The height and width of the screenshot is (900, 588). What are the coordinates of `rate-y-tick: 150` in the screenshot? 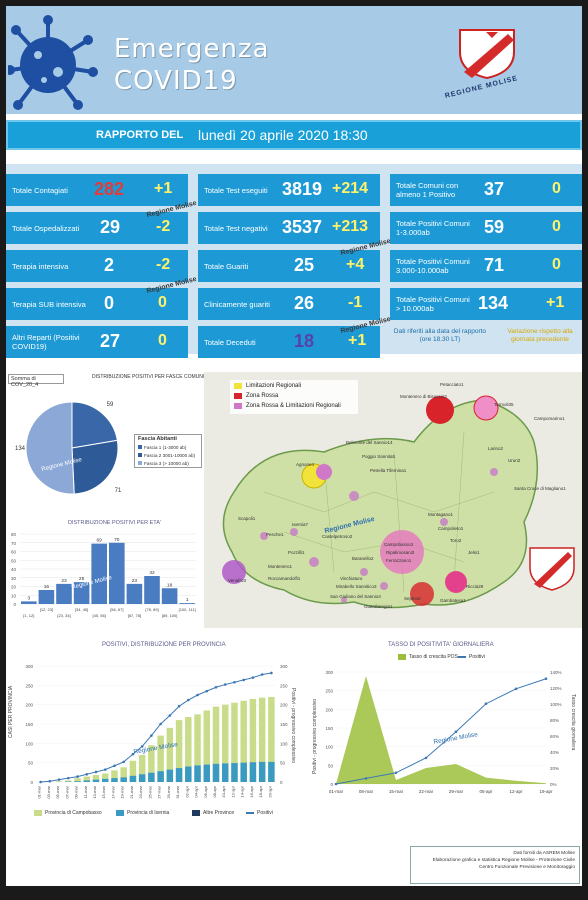 It's located at (329, 728).